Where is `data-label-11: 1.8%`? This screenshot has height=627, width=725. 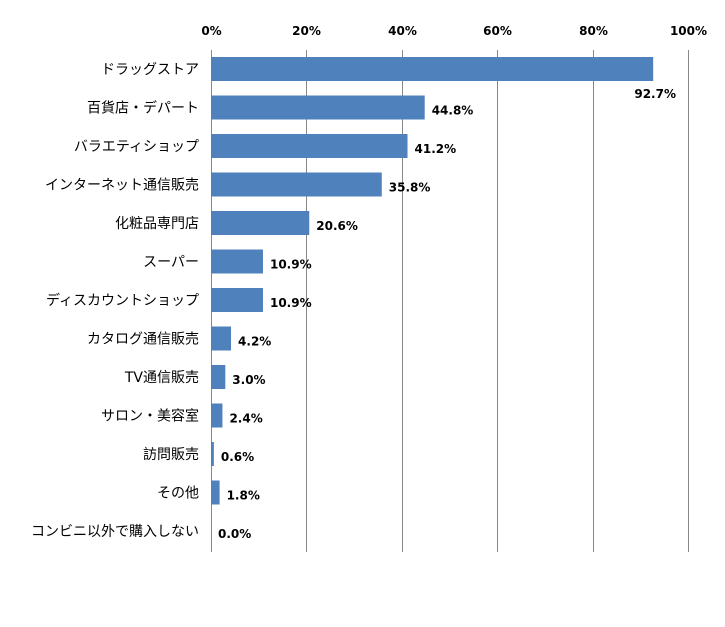 data-label-11: 1.8% is located at coordinates (243, 496).